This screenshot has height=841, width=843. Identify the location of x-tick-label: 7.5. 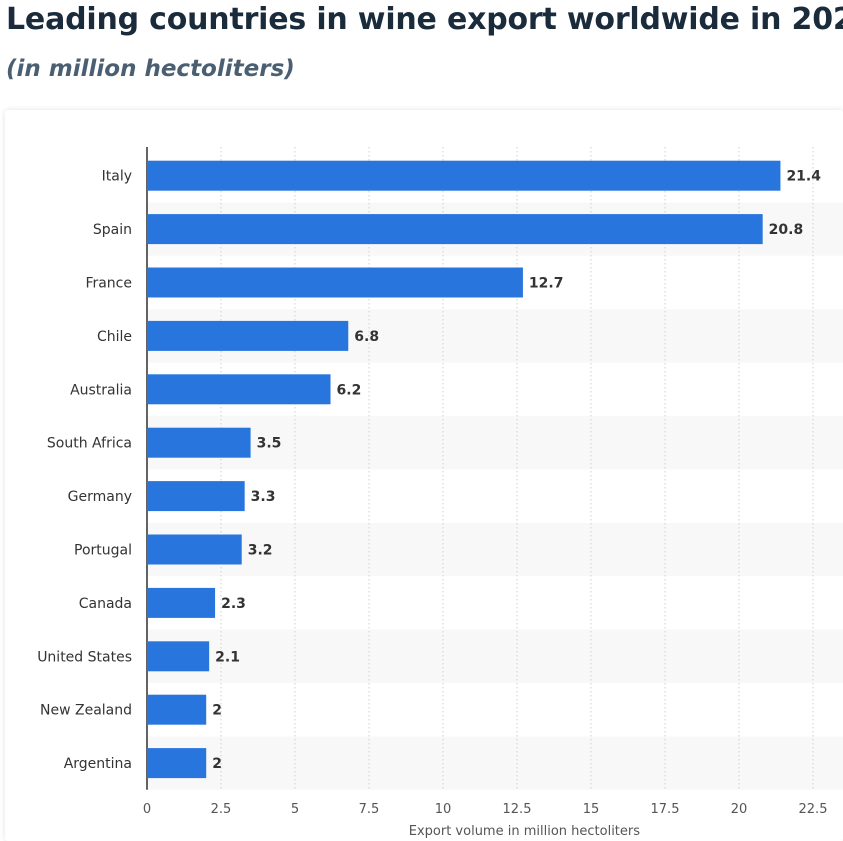
(369, 809).